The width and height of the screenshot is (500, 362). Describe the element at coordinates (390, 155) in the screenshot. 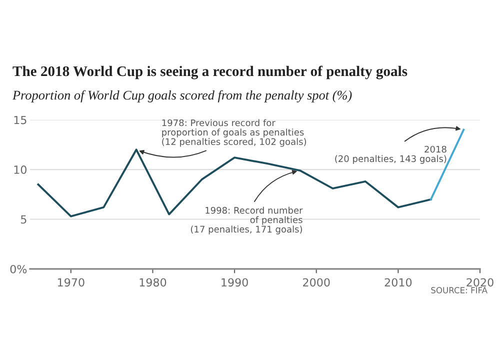

I see `annotation: 2018 (20 penalties, 143 goals)` at that location.